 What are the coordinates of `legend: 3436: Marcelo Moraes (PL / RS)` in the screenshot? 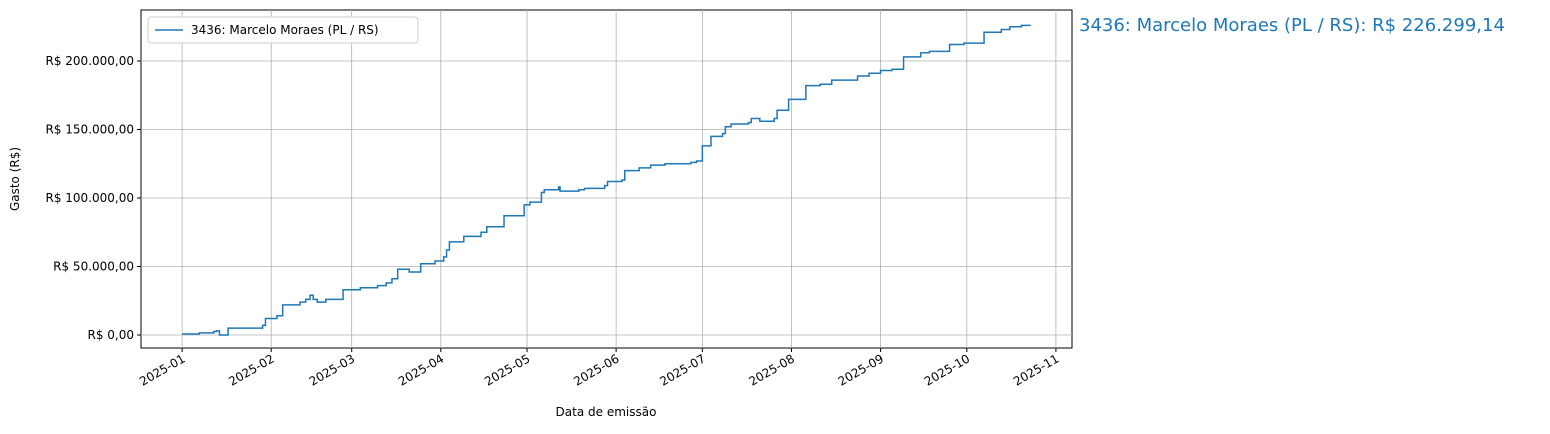 It's located at (283, 30).